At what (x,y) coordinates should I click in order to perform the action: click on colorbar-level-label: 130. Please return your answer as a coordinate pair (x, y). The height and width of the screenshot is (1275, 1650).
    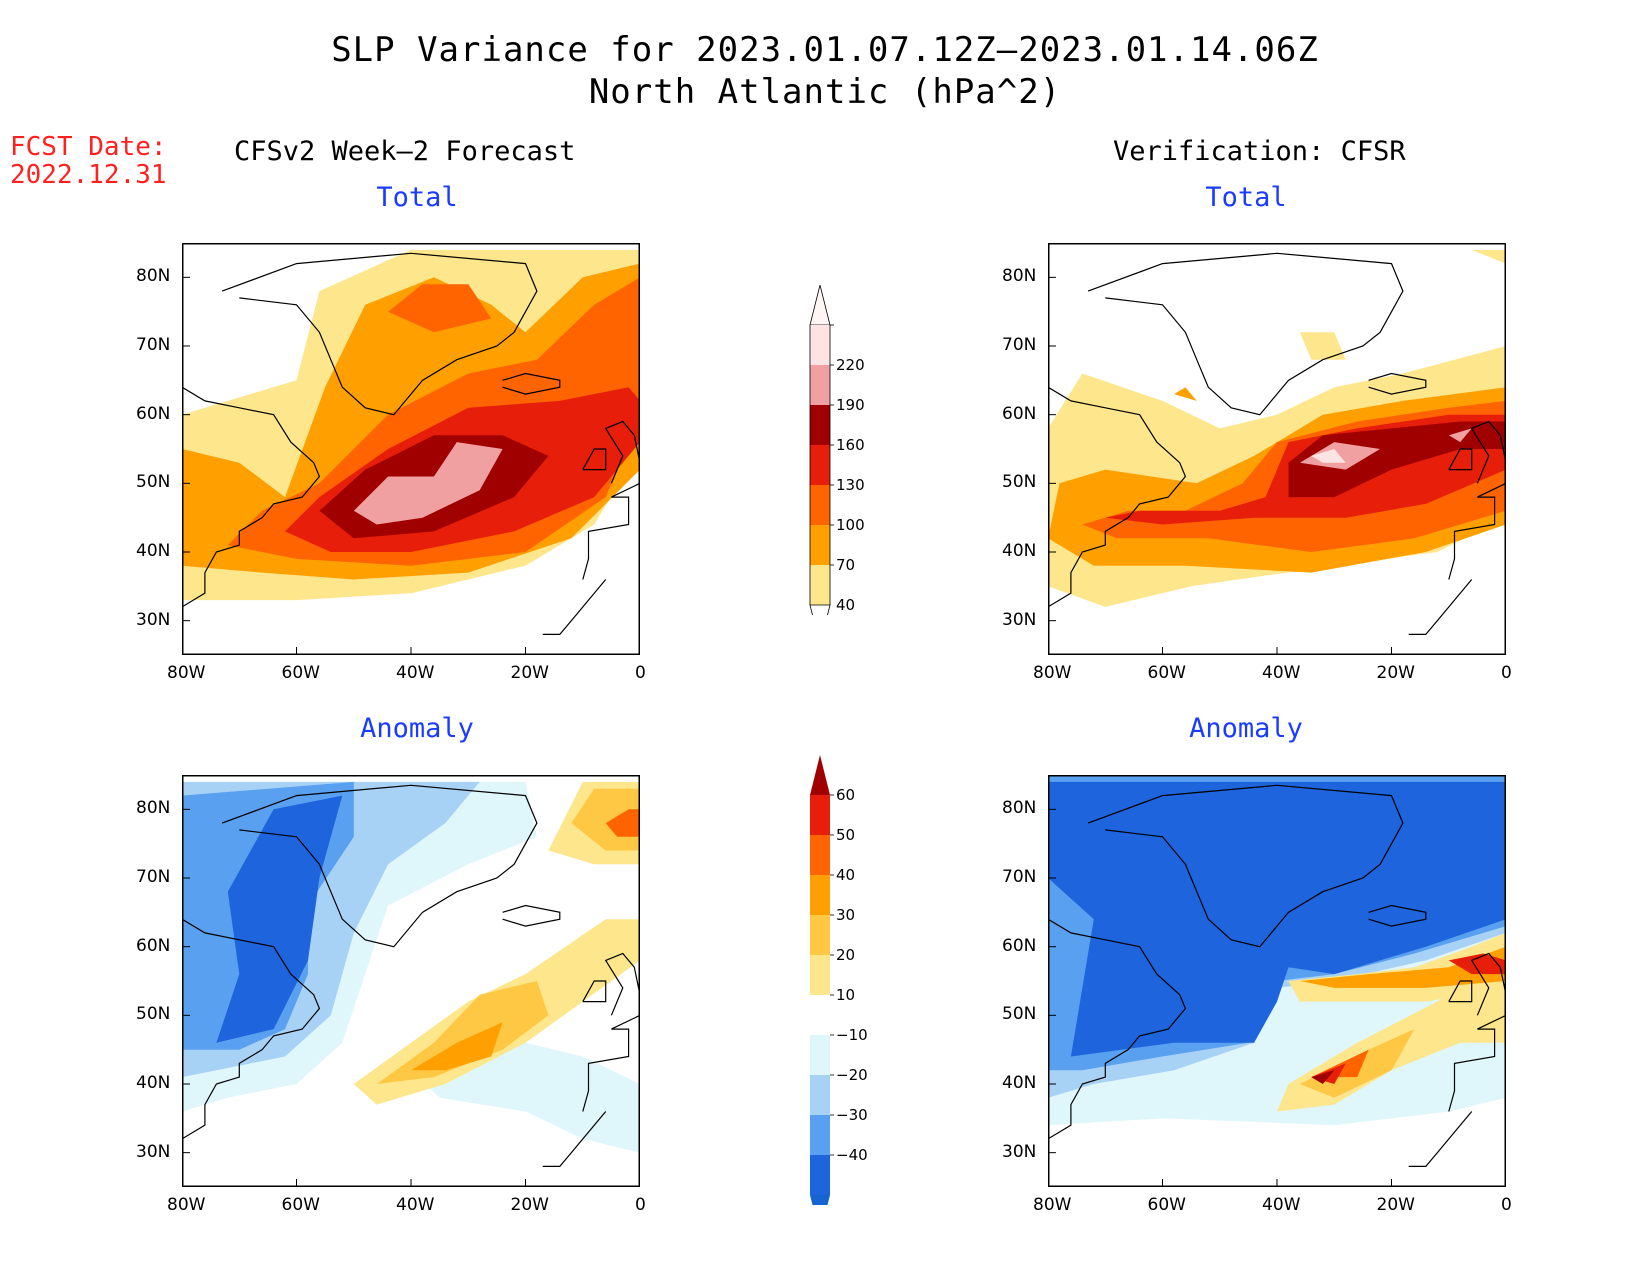
    Looking at the image, I should click on (850, 485).